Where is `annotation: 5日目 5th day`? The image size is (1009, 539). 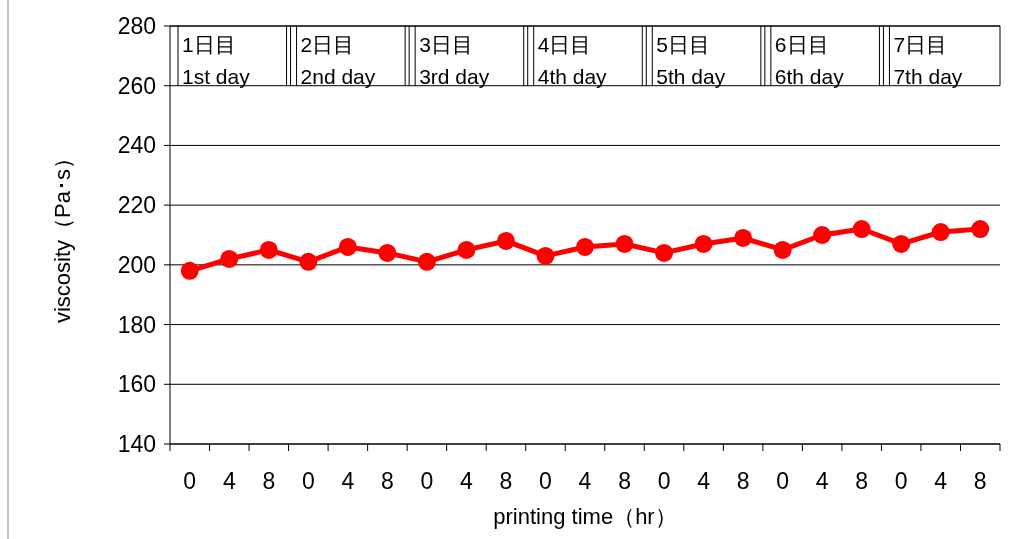
annotation: 5日目 5th day is located at coordinates (691, 60).